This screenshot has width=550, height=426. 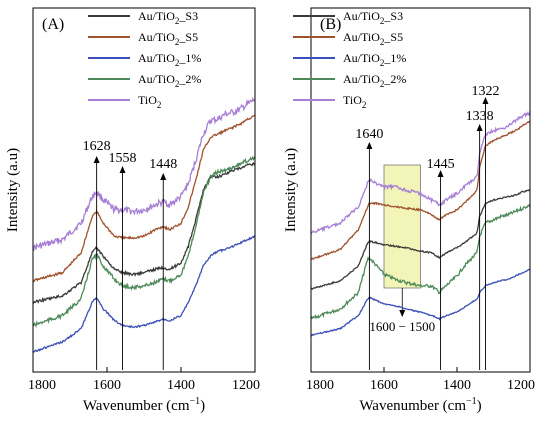 What do you see at coordinates (480, 116) in the screenshot?
I see `annotation-label: 1338` at bounding box center [480, 116].